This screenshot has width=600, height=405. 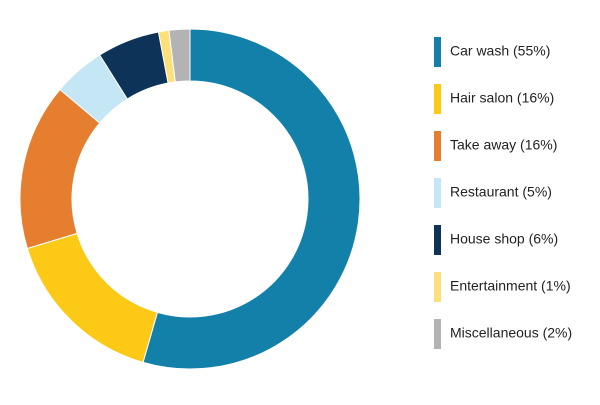 What do you see at coordinates (502, 98) in the screenshot?
I see `legend-label: Hair salon (16%)` at bounding box center [502, 98].